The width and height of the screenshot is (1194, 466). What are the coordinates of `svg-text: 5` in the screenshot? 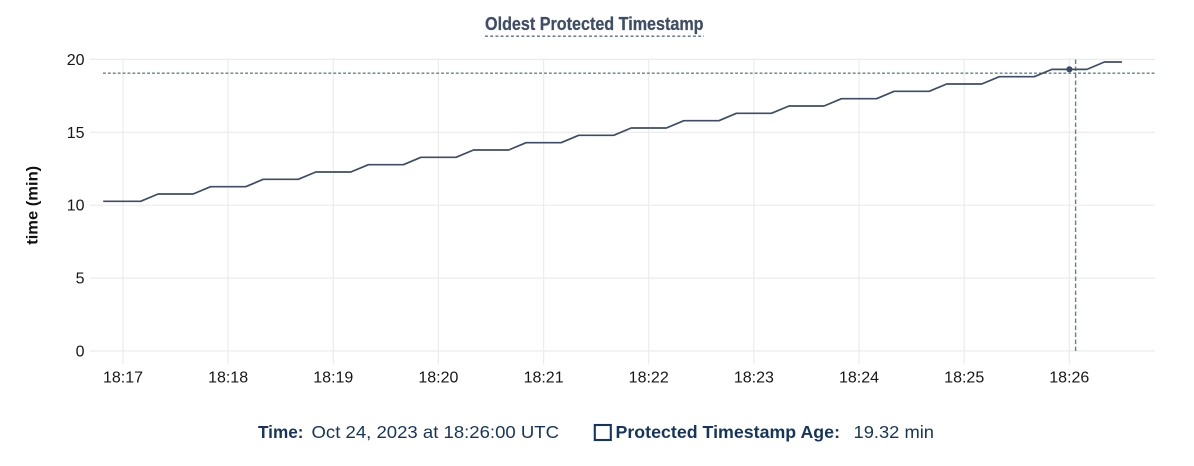 It's located at (80, 279).